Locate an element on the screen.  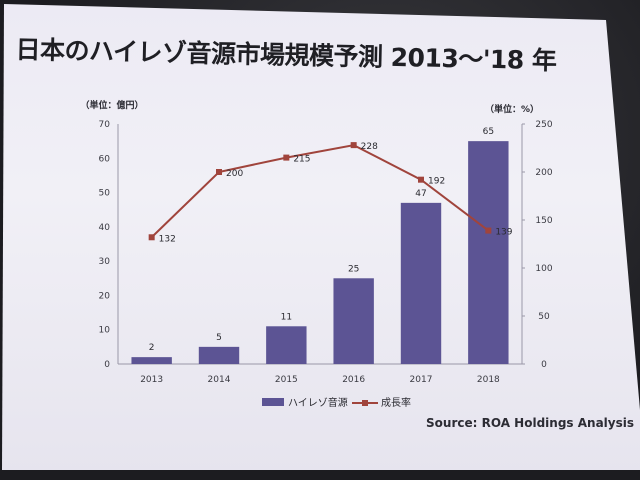
right-tick-label: 50 is located at coordinates (544, 317).